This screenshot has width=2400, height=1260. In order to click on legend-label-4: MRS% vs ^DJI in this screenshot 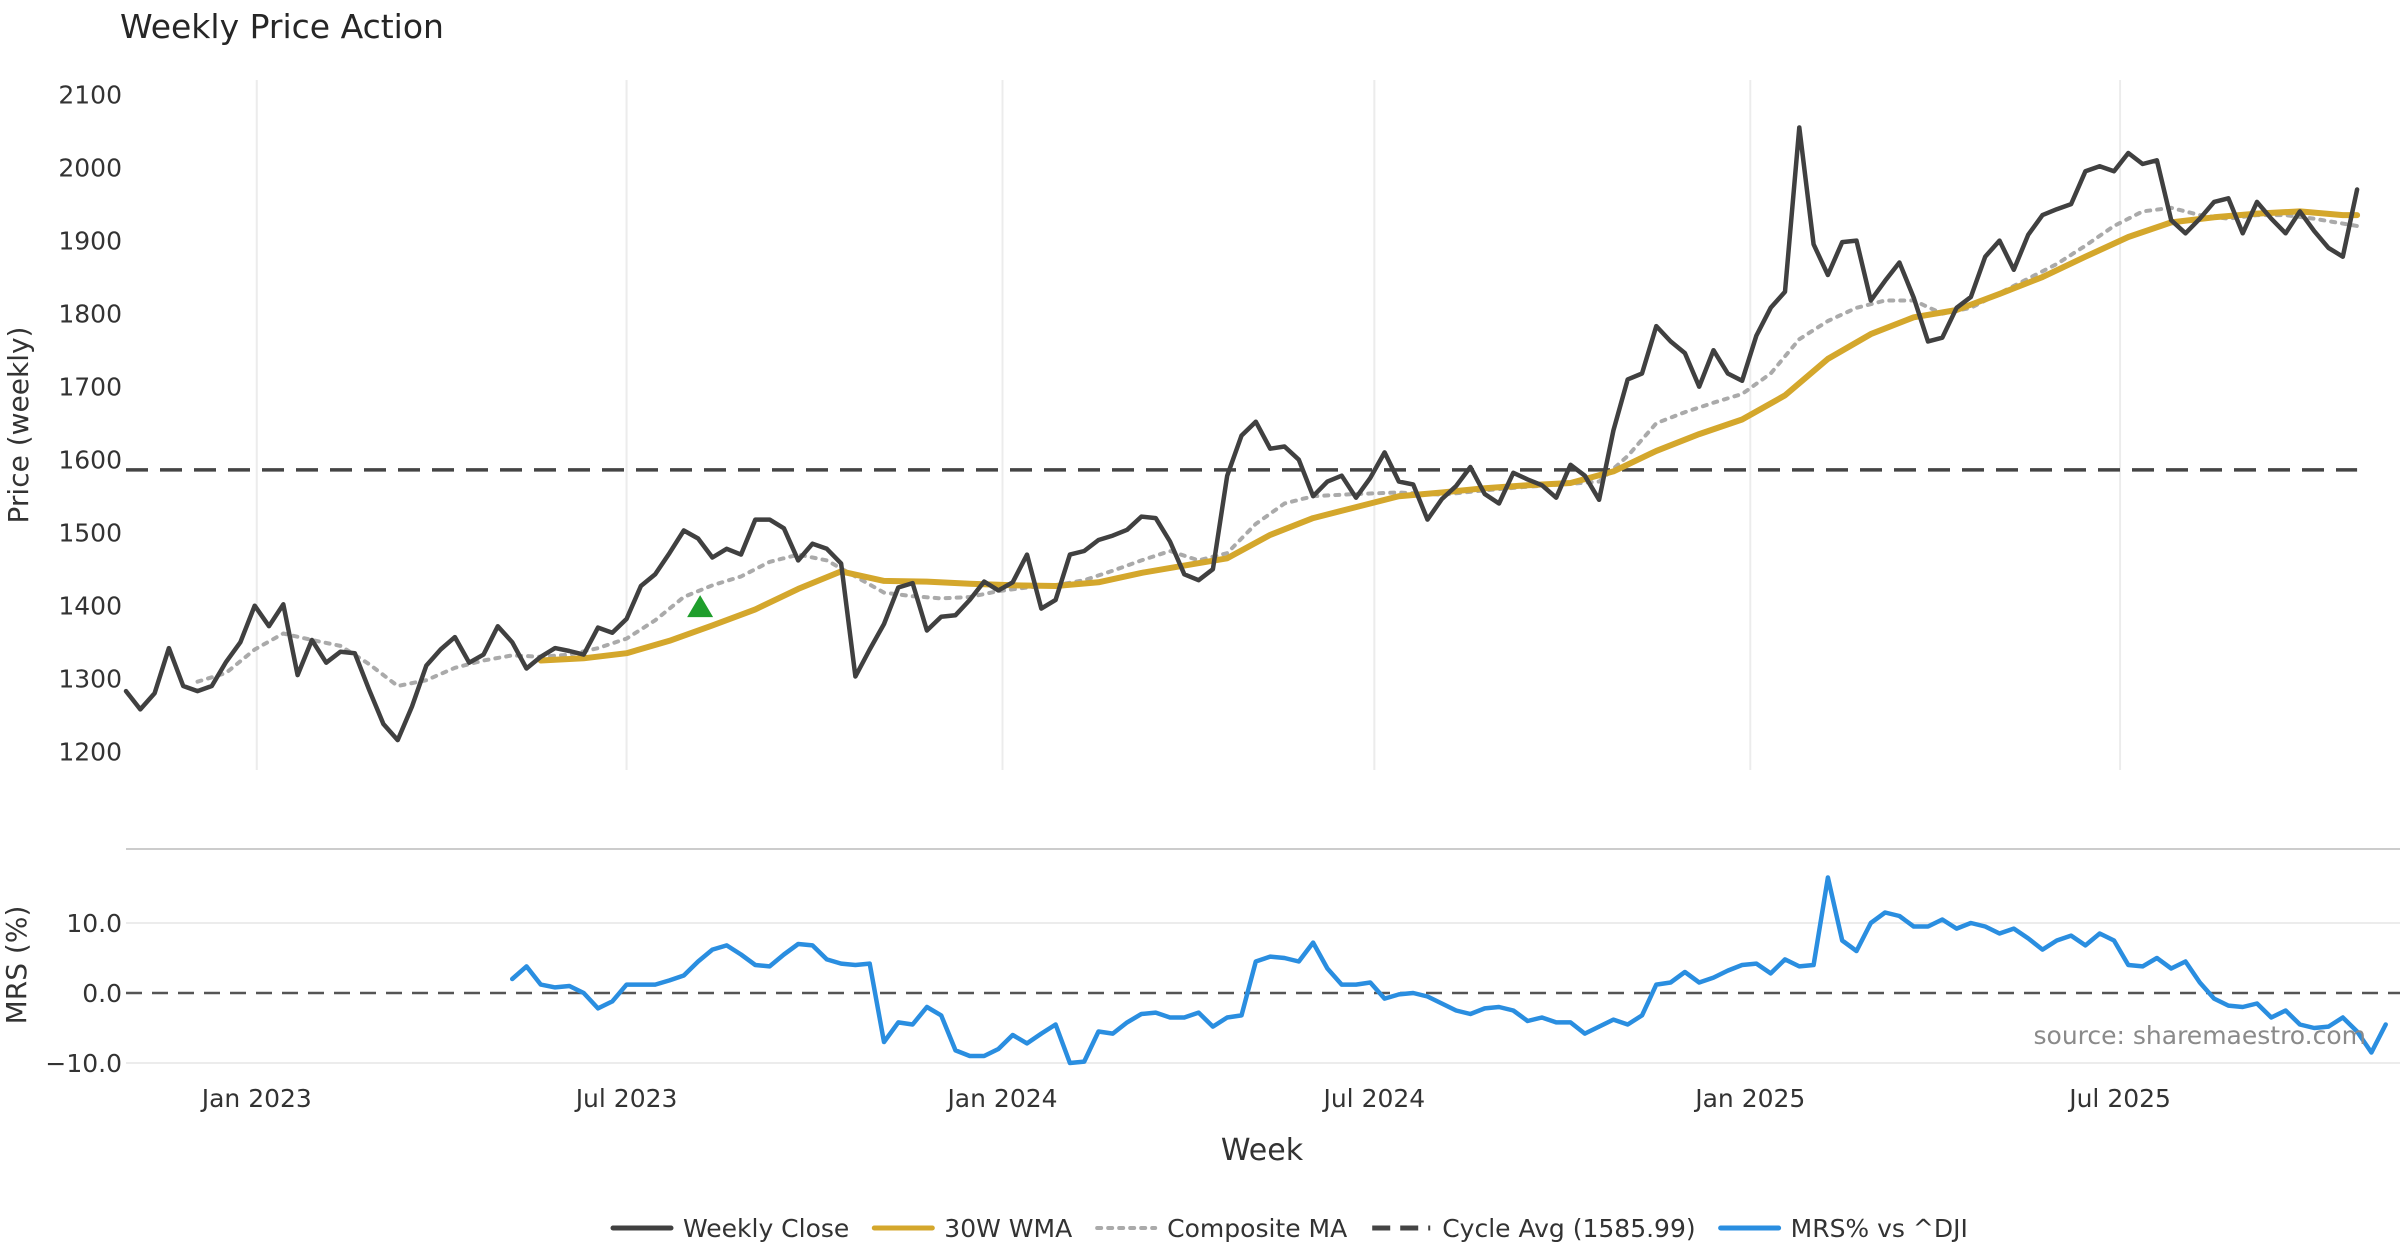, I will do `click(1879, 1228)`.